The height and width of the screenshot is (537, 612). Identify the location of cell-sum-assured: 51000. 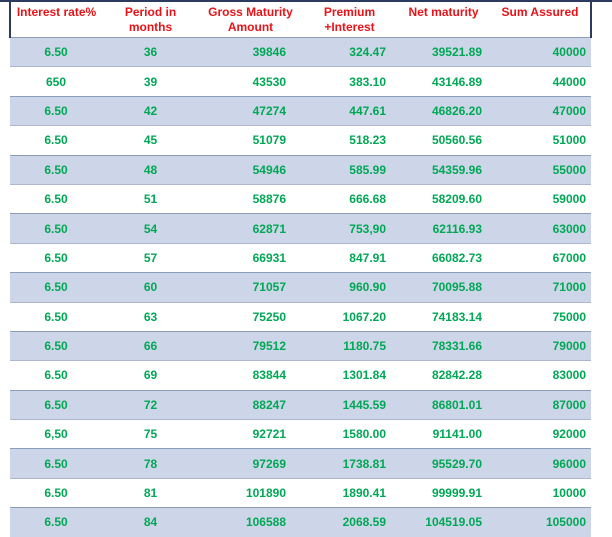
(540, 140).